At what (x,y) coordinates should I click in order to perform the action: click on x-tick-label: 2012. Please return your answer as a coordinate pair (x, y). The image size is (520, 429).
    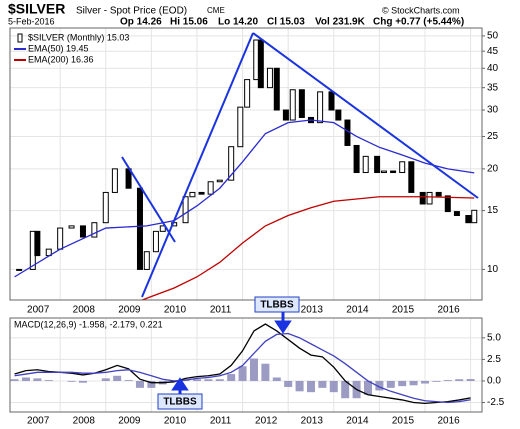
    Looking at the image, I should click on (266, 421).